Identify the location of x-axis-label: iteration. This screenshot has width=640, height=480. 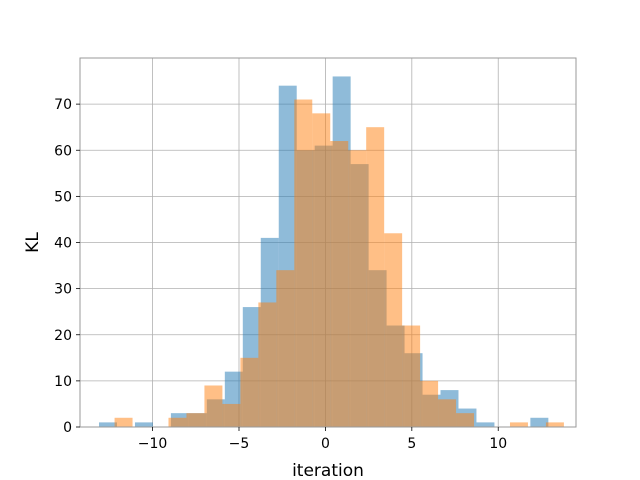
(328, 470).